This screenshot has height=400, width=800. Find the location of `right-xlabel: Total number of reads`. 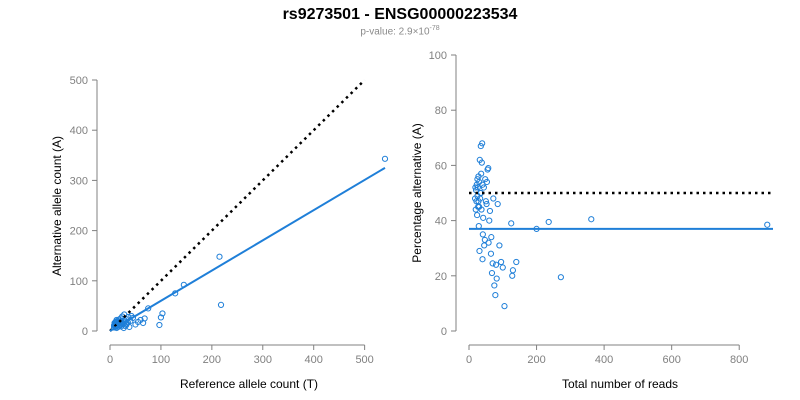

right-xlabel: Total number of reads is located at coordinates (620, 384).